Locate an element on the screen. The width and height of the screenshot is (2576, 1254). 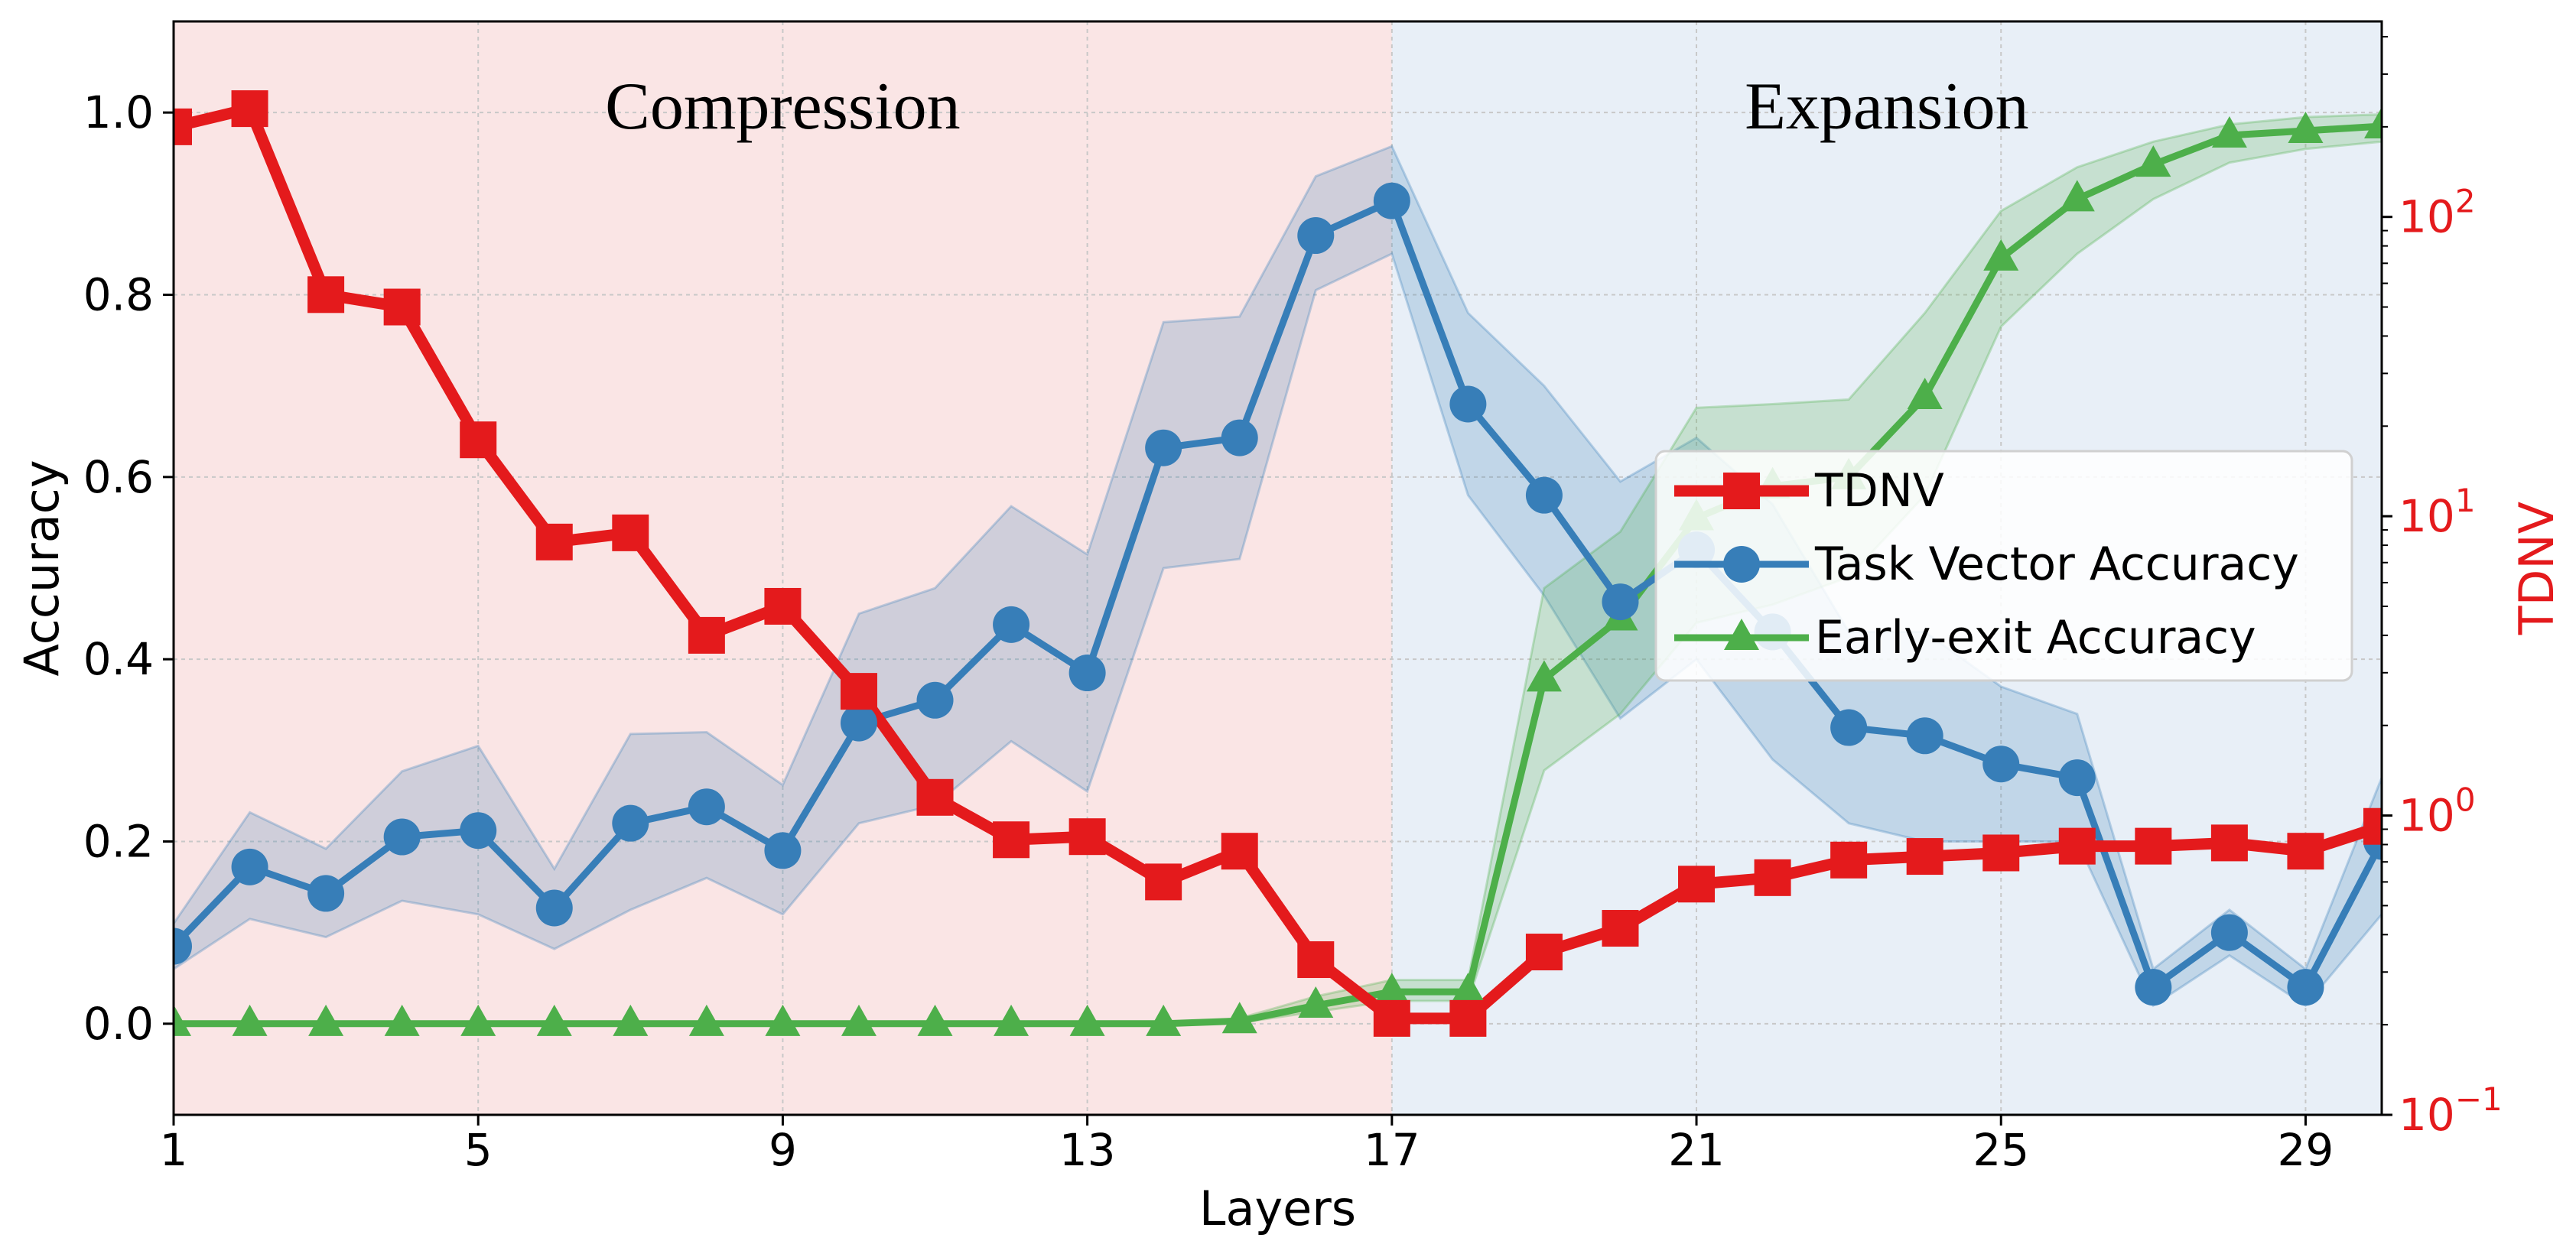
x-tick-label: 17 is located at coordinates (1392, 1150).